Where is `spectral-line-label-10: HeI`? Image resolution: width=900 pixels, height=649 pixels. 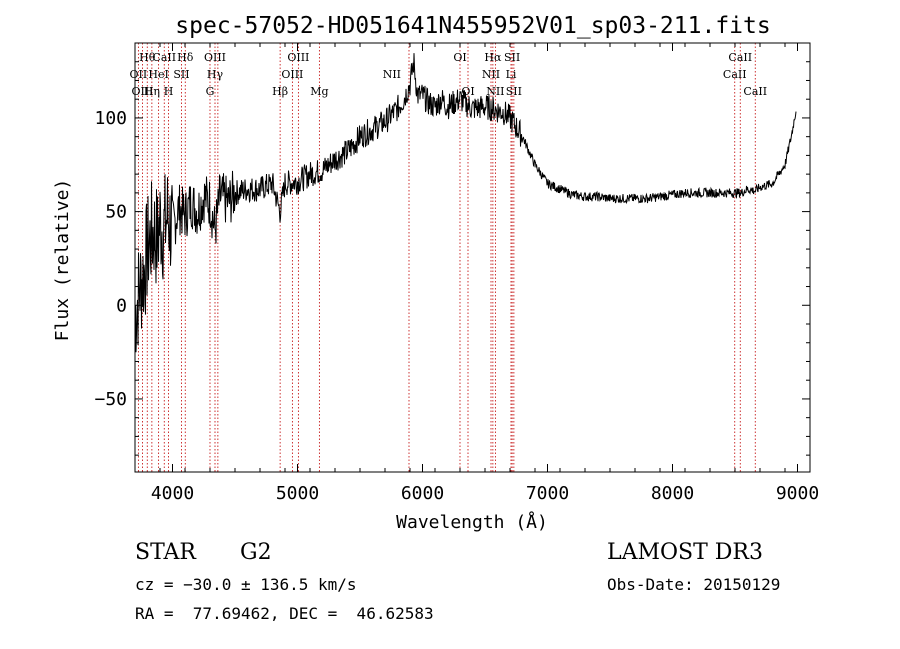 spectral-line-label-10: HeI is located at coordinates (158, 74).